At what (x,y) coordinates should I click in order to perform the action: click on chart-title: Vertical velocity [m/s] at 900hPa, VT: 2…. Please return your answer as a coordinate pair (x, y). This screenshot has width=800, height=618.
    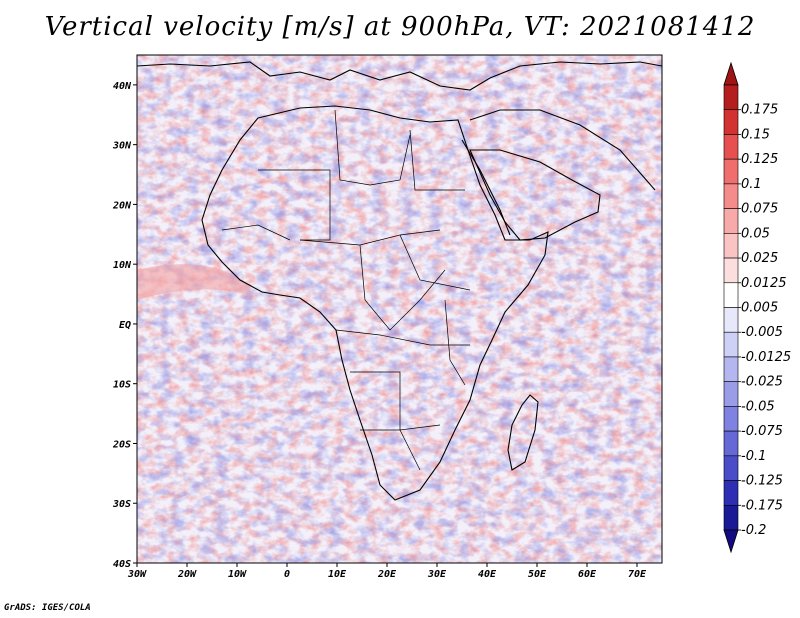
    Looking at the image, I should click on (400, 27).